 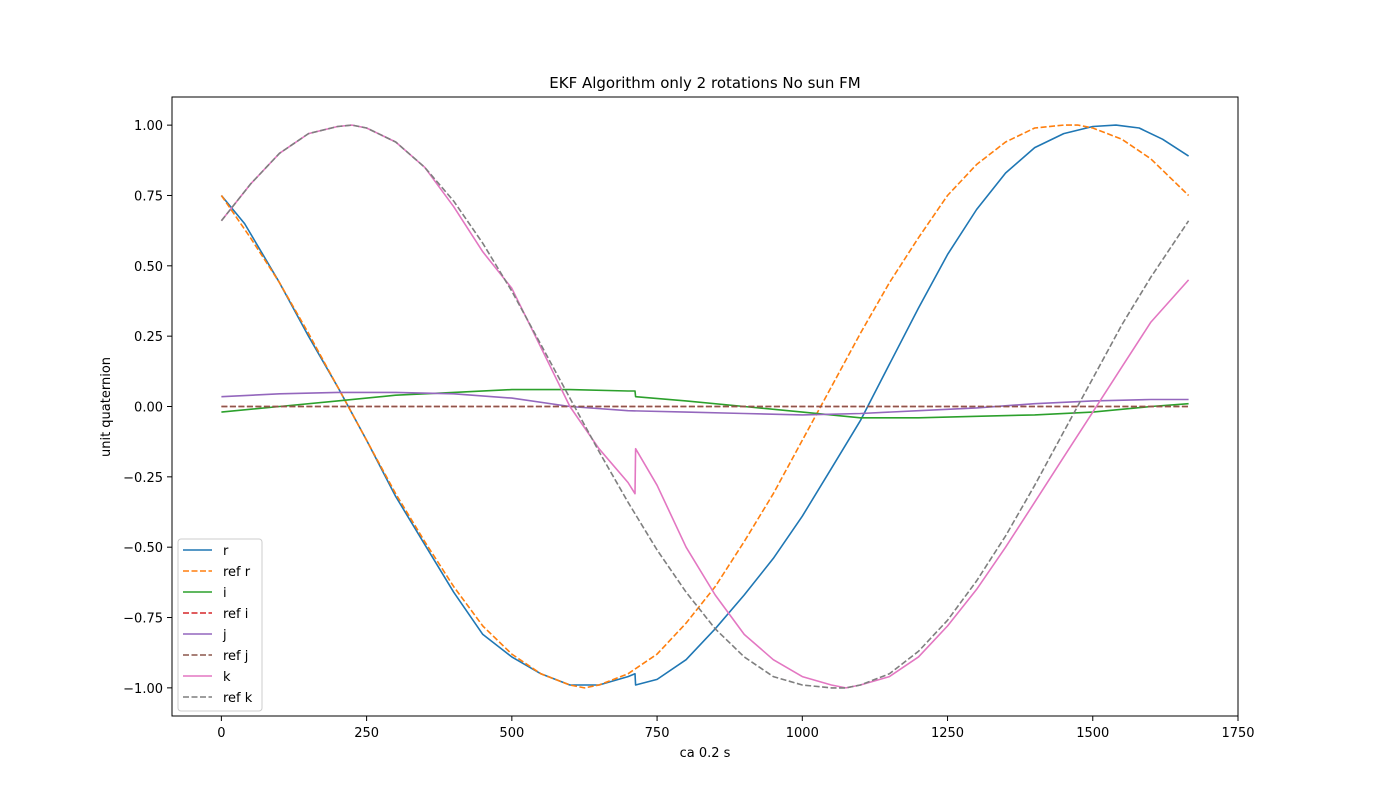 What do you see at coordinates (1092, 733) in the screenshot?
I see `x-tick-label: 1500` at bounding box center [1092, 733].